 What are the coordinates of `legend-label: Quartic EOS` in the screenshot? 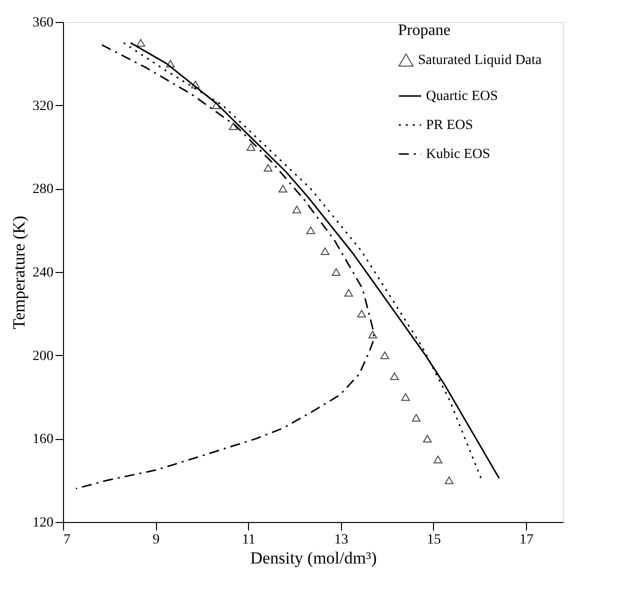 It's located at (462, 96).